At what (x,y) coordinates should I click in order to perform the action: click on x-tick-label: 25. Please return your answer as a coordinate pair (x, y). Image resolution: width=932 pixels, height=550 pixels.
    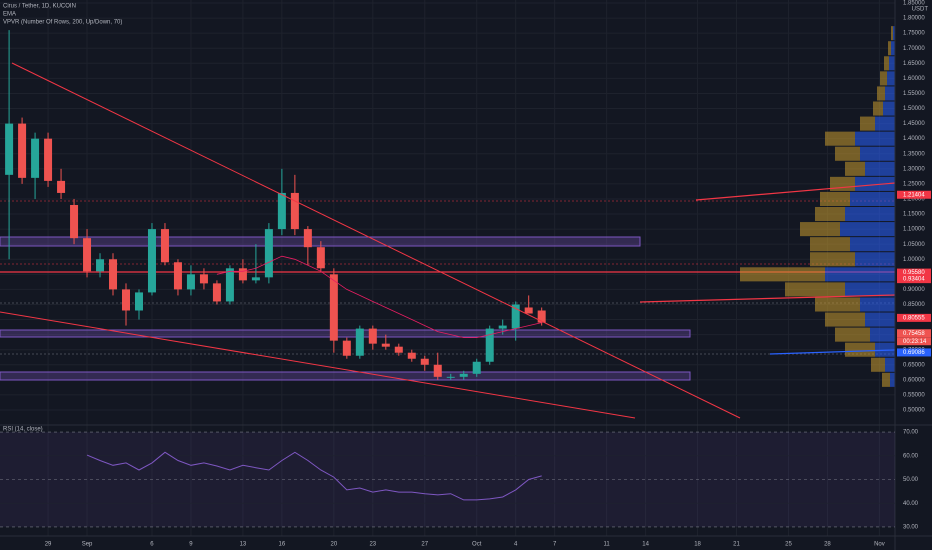
    Looking at the image, I should click on (788, 545).